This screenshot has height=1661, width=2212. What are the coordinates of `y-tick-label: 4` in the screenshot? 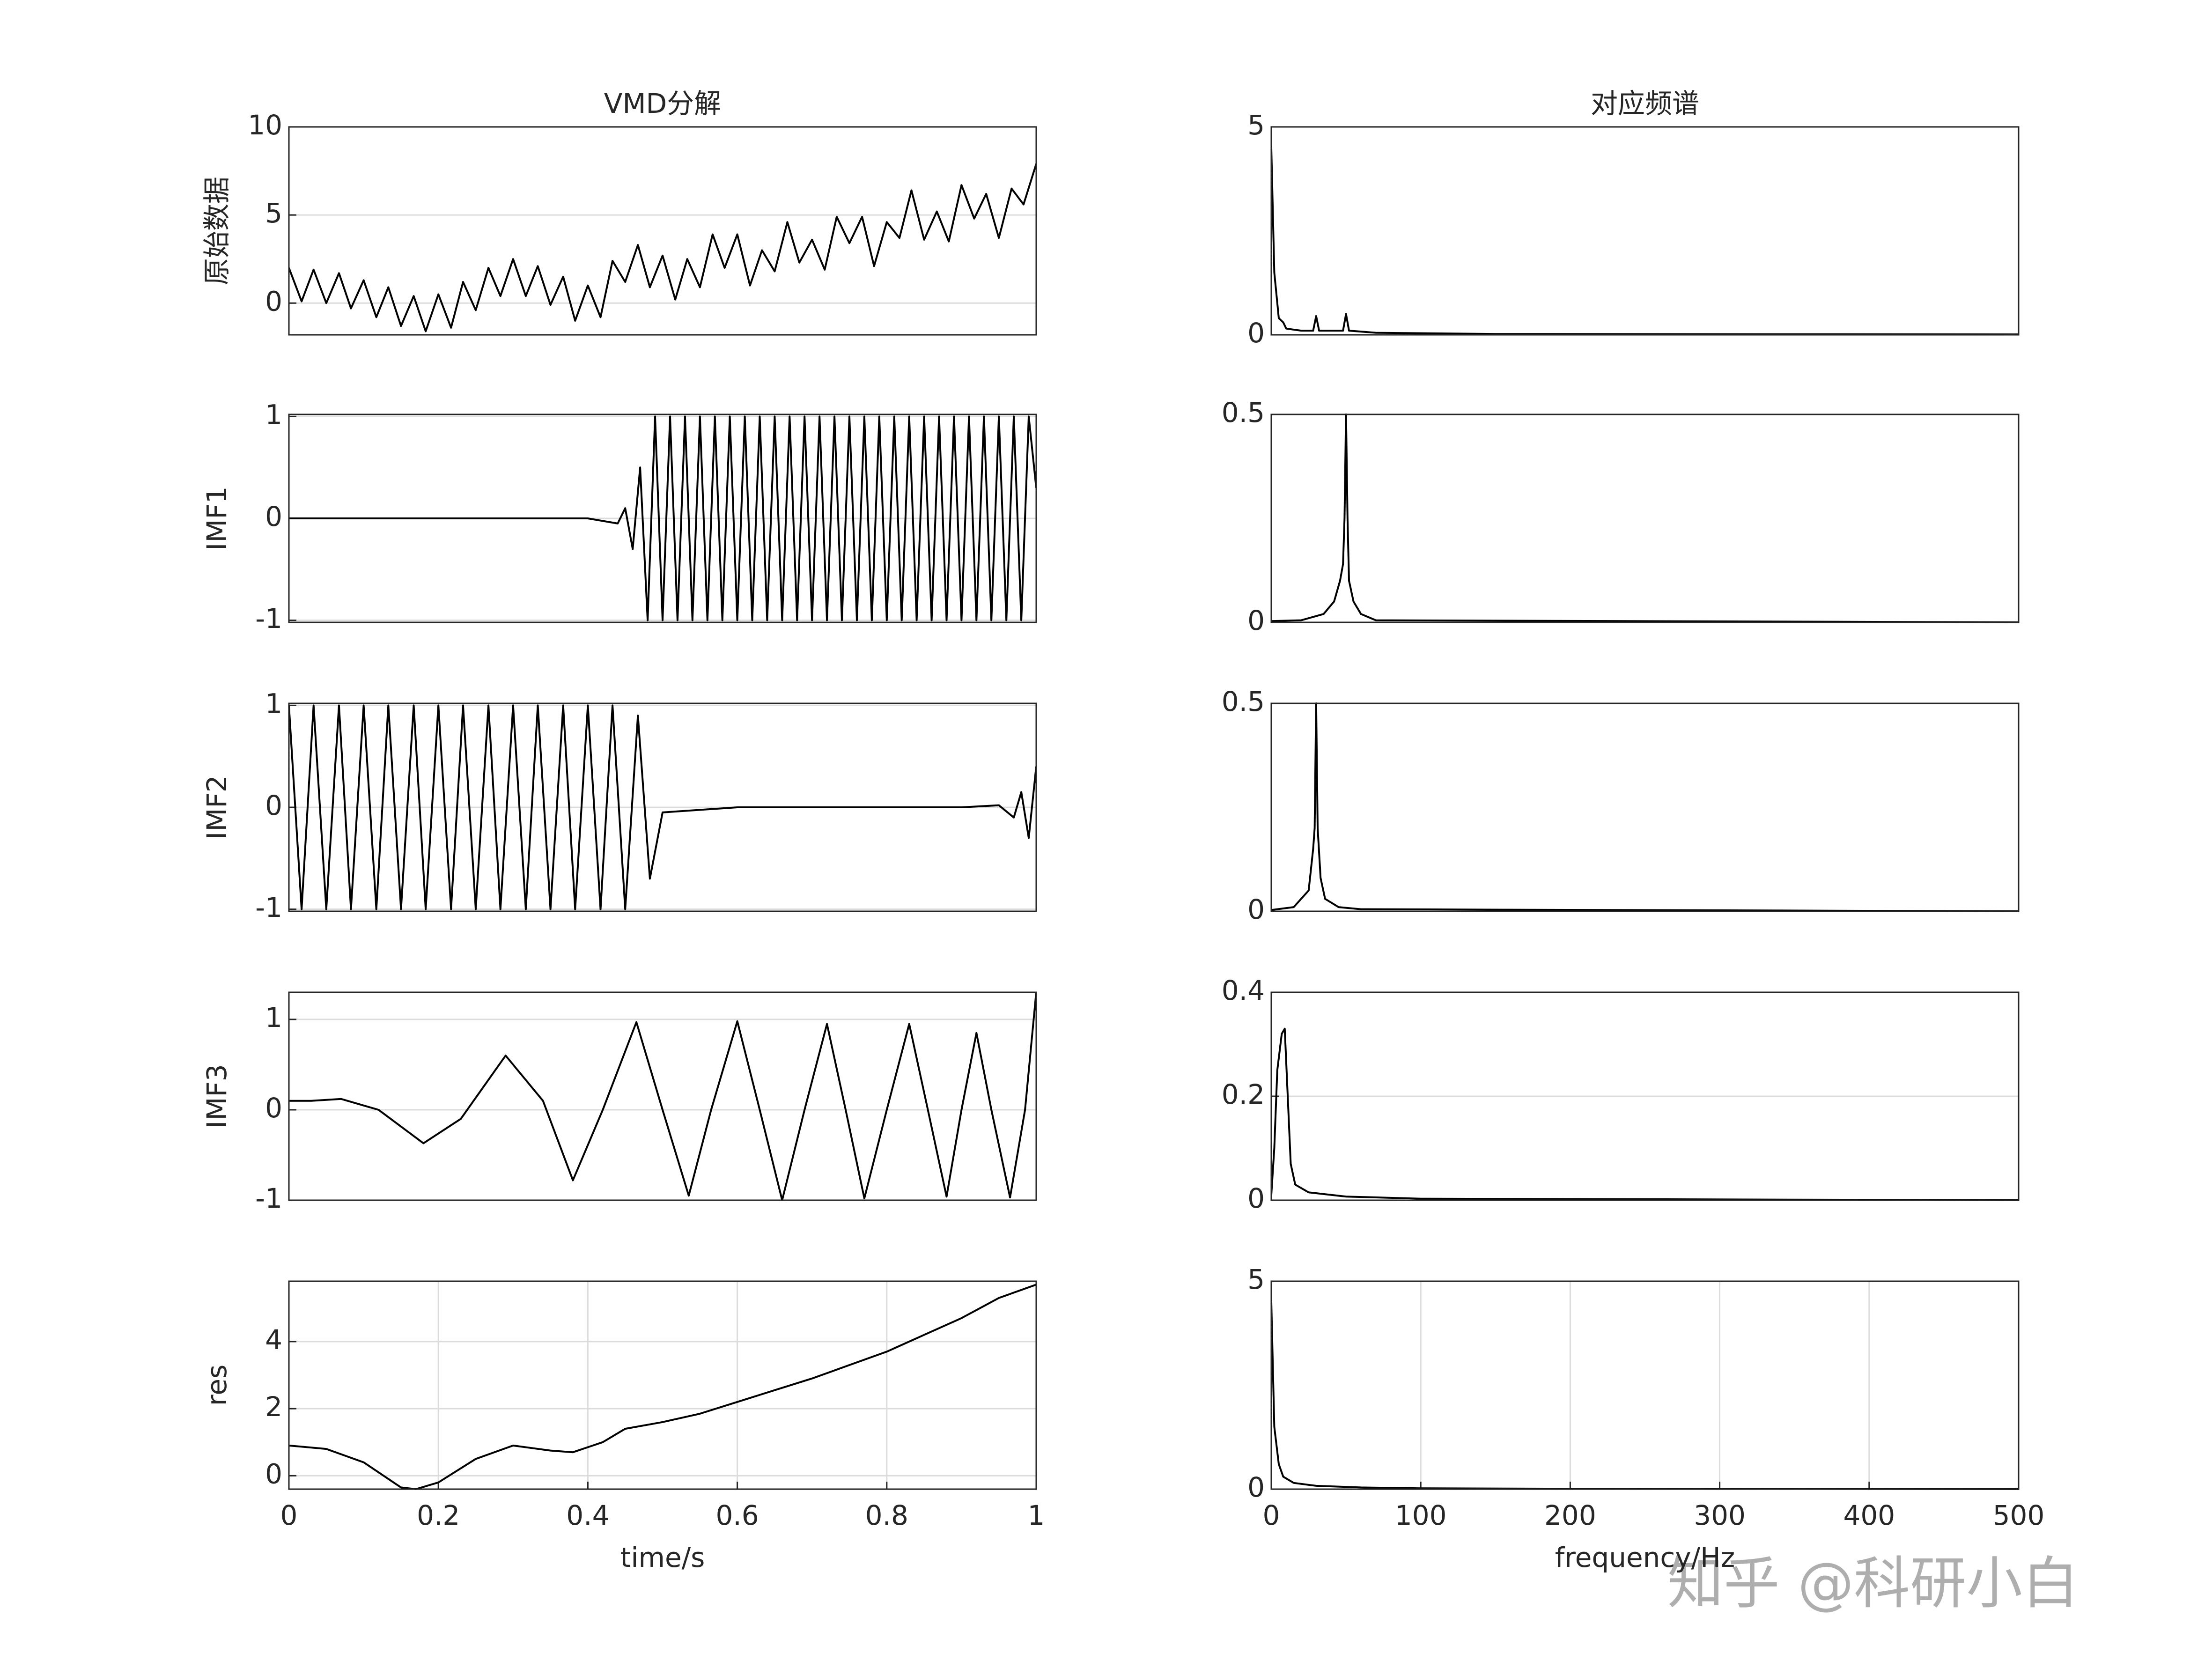 It's located at (273, 1340).